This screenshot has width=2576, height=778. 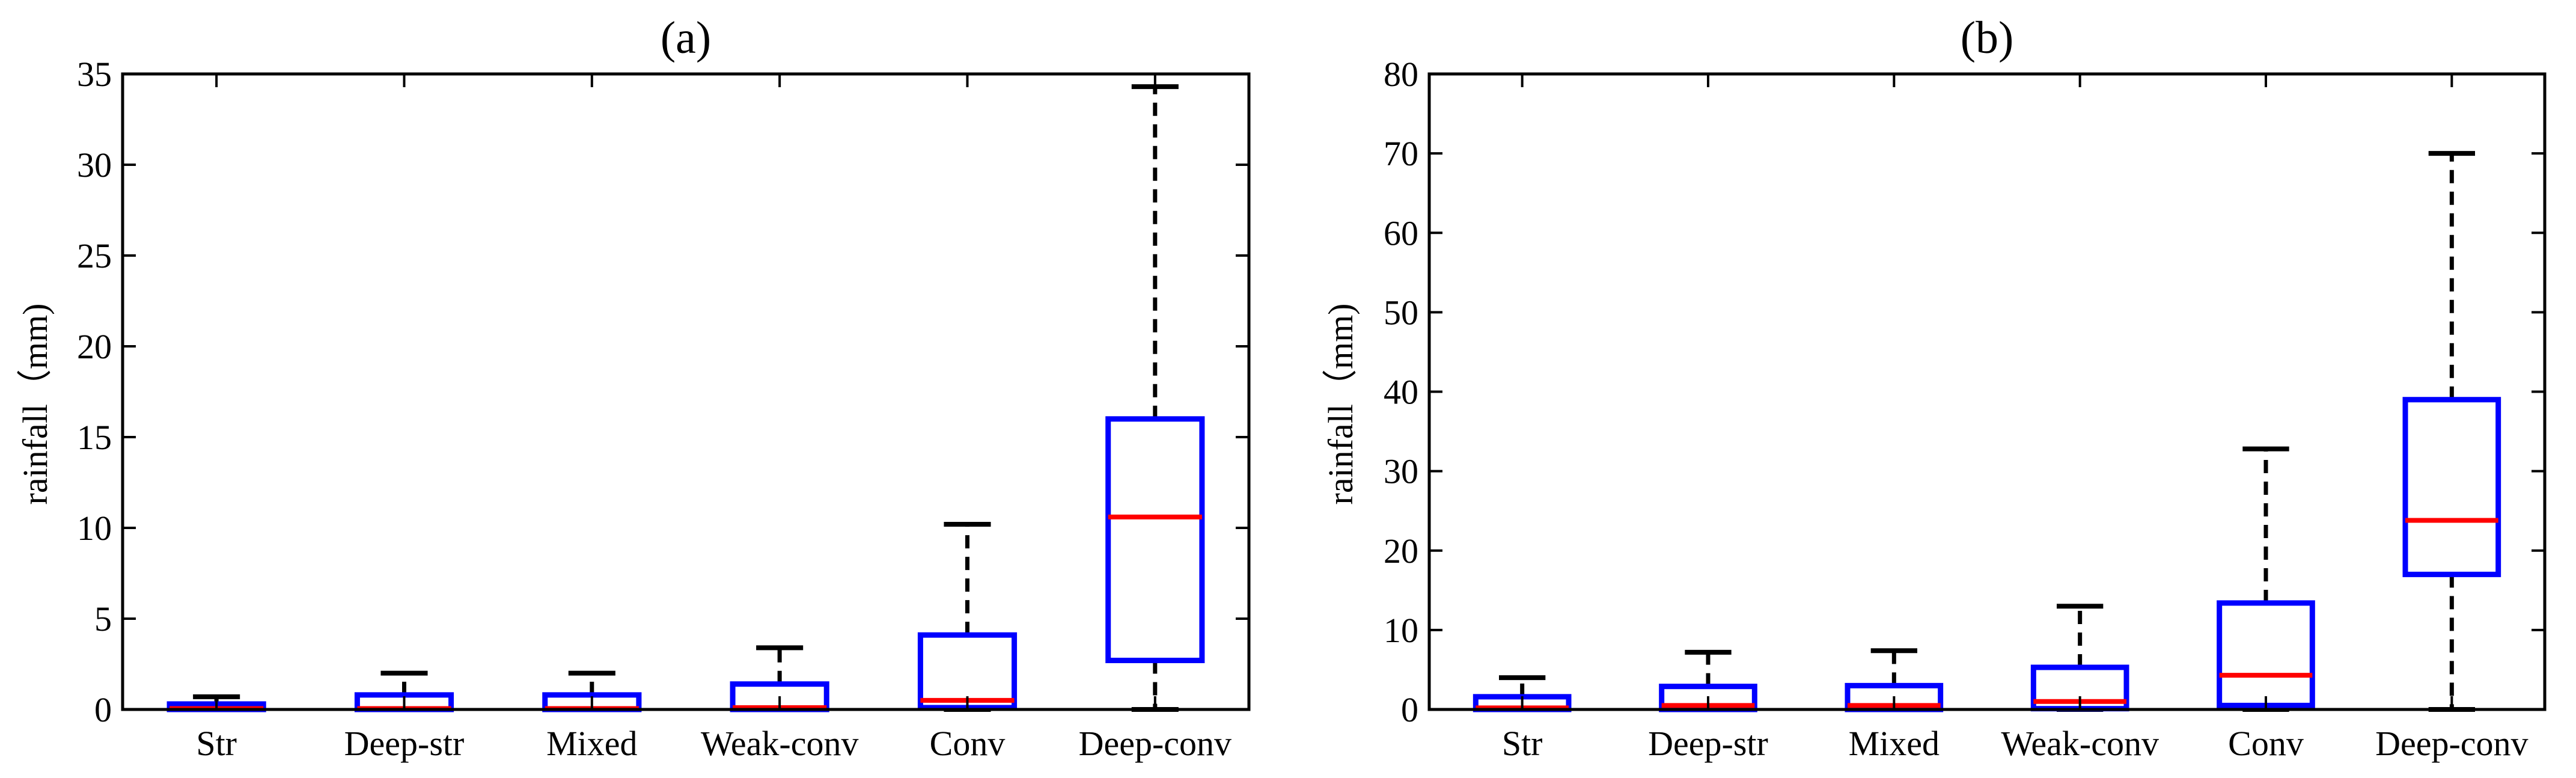 I want to click on chart-title: (b), so click(x=1987, y=38).